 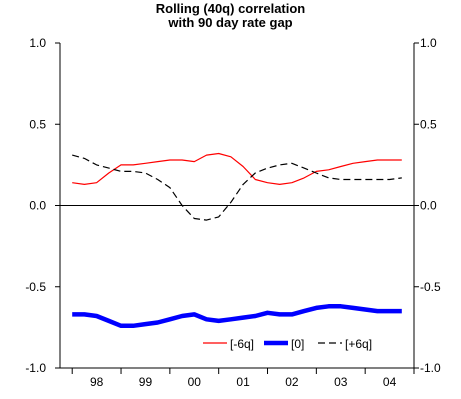 What do you see at coordinates (287, 344) in the screenshot?
I see `legend: [-6q] [0] [+6q]` at bounding box center [287, 344].